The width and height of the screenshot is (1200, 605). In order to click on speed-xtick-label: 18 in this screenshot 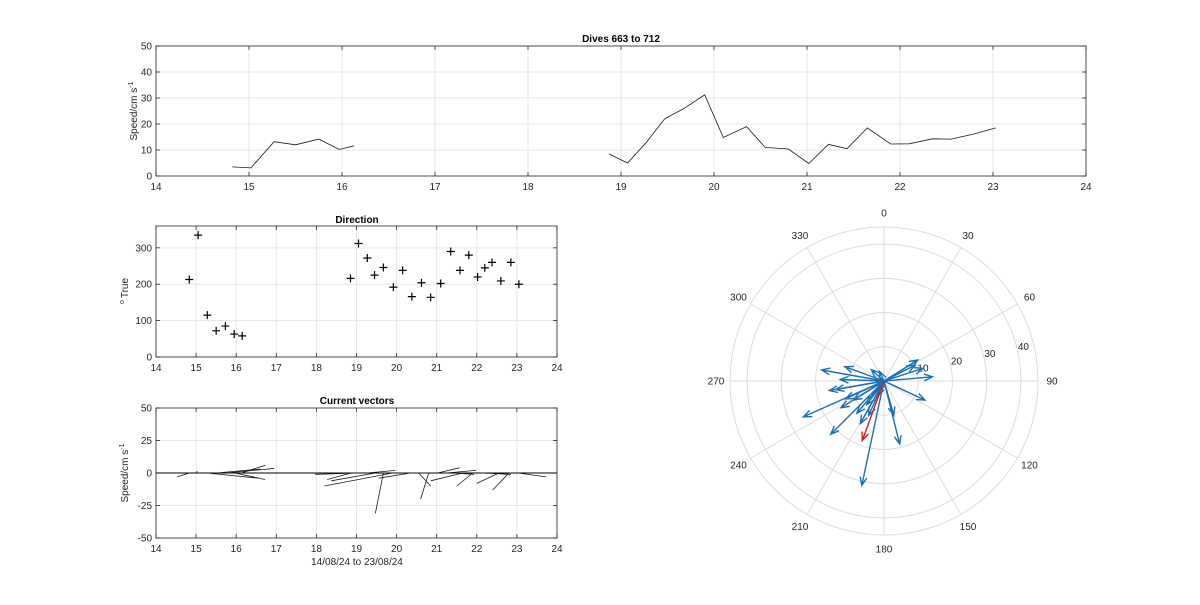, I will do `click(528, 187)`.